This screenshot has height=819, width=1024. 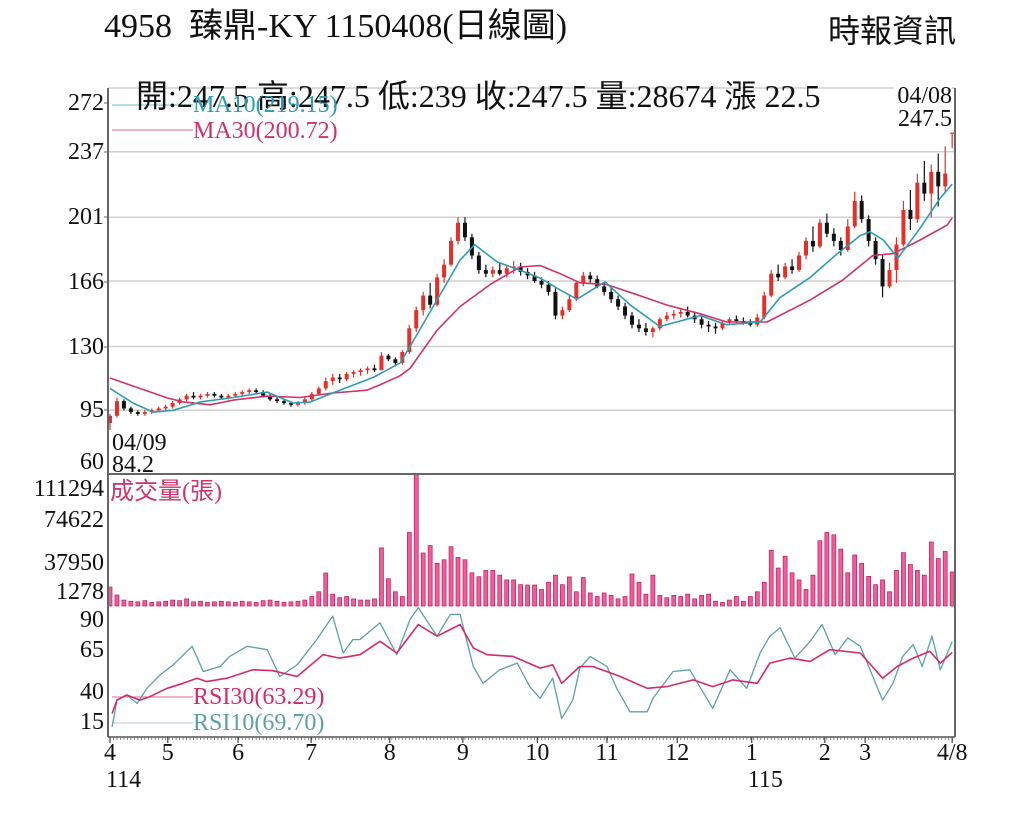 What do you see at coordinates (259, 697) in the screenshot?
I see `rsi30-legend: RSI30(63.29)` at bounding box center [259, 697].